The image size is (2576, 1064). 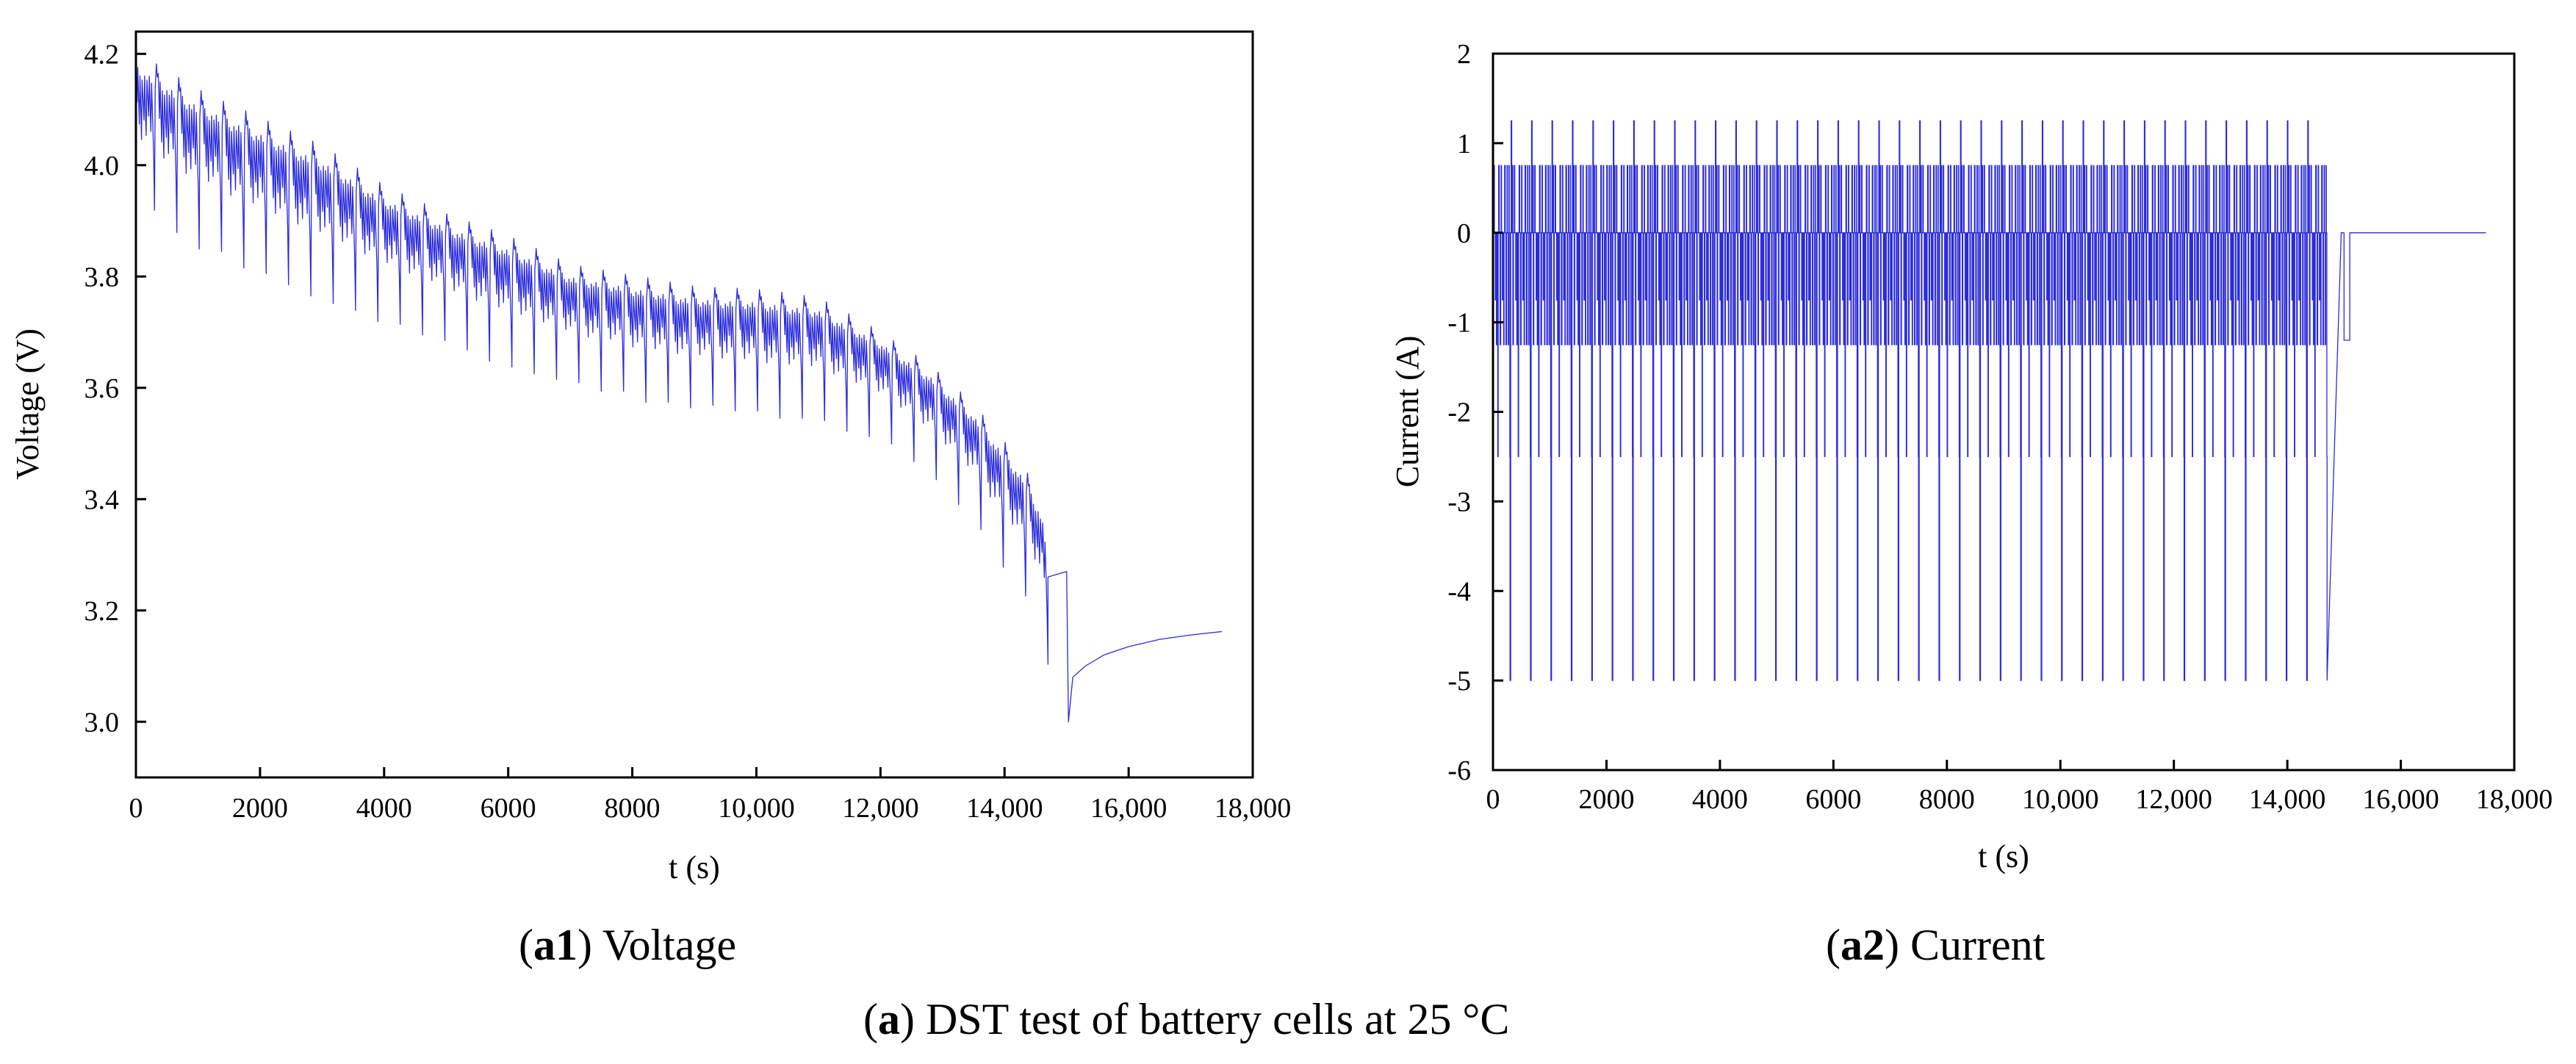 What do you see at coordinates (260, 808) in the screenshot?
I see `voltage-x-tick-label: 2000` at bounding box center [260, 808].